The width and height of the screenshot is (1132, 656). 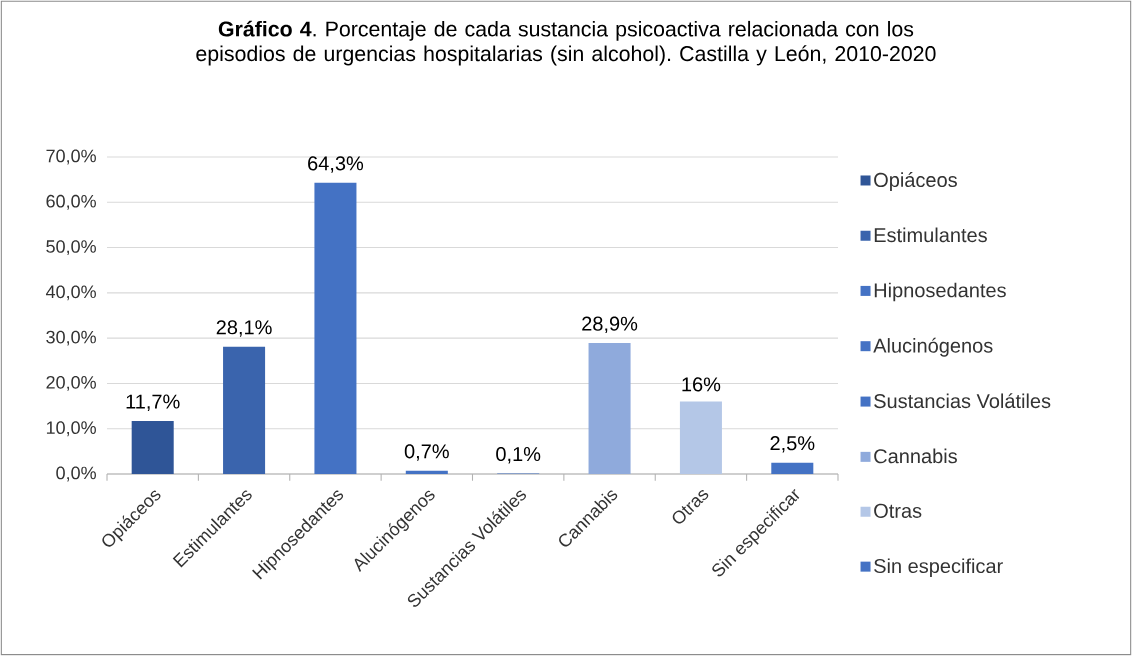 What do you see at coordinates (71, 157) in the screenshot?
I see `y-tick-label: 70,0%` at bounding box center [71, 157].